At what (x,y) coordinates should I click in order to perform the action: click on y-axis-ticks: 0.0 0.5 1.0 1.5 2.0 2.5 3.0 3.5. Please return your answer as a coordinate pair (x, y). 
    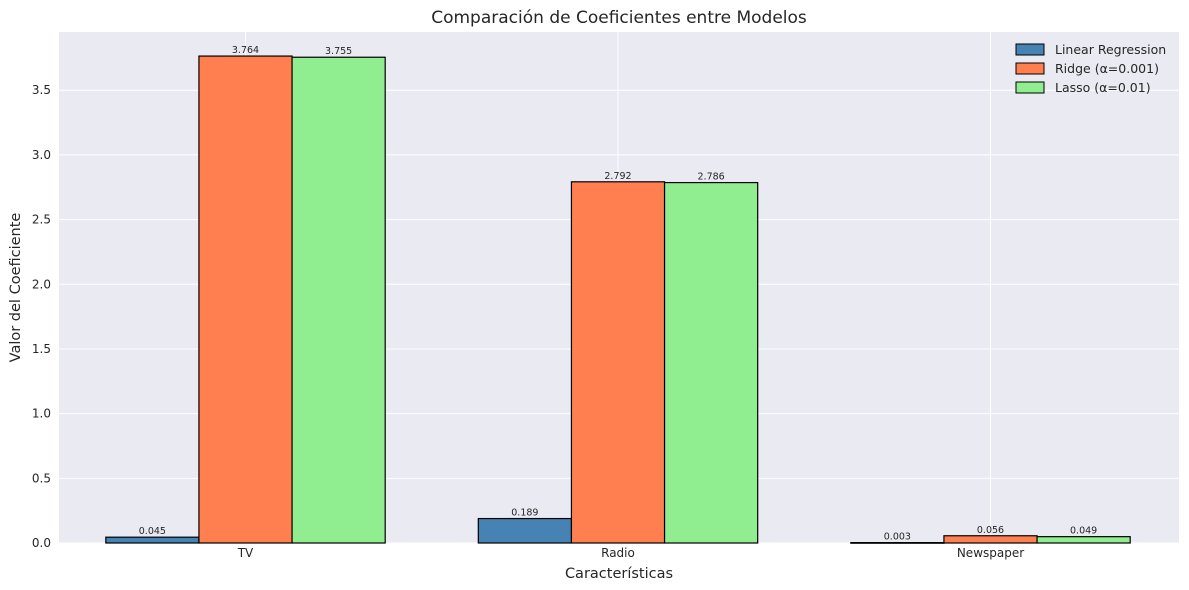
    Looking at the image, I should click on (41, 316).